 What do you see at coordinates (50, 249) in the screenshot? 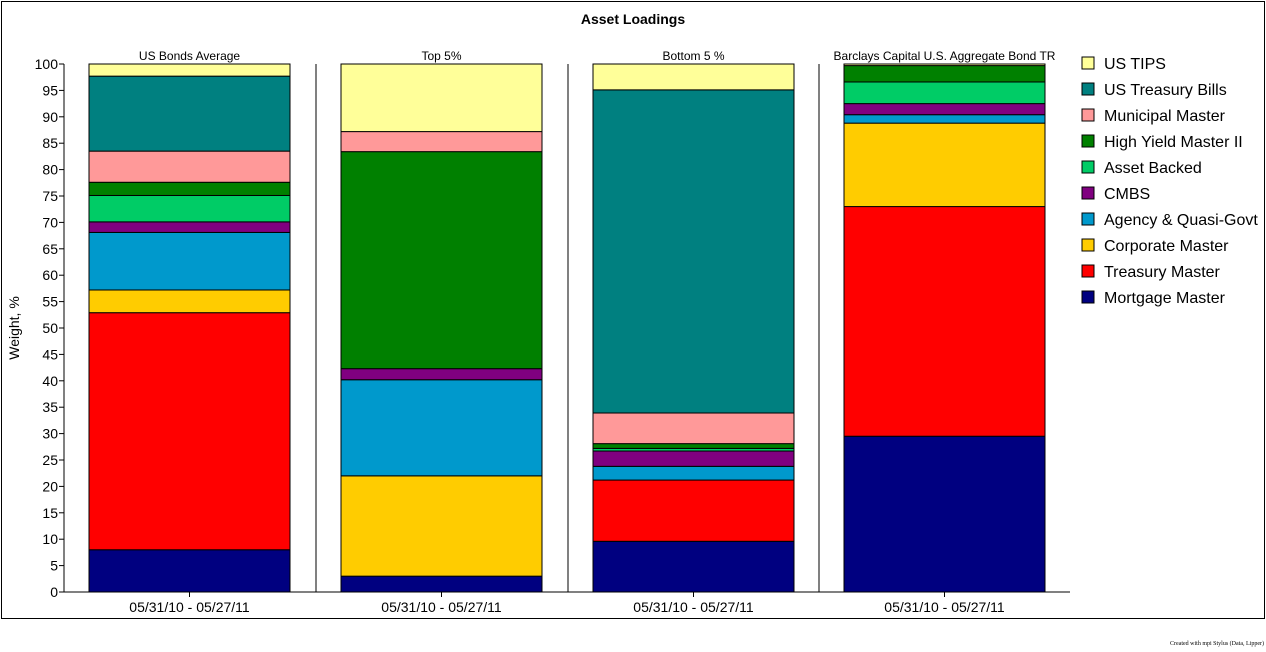
I see `y-tick-label: 65` at bounding box center [50, 249].